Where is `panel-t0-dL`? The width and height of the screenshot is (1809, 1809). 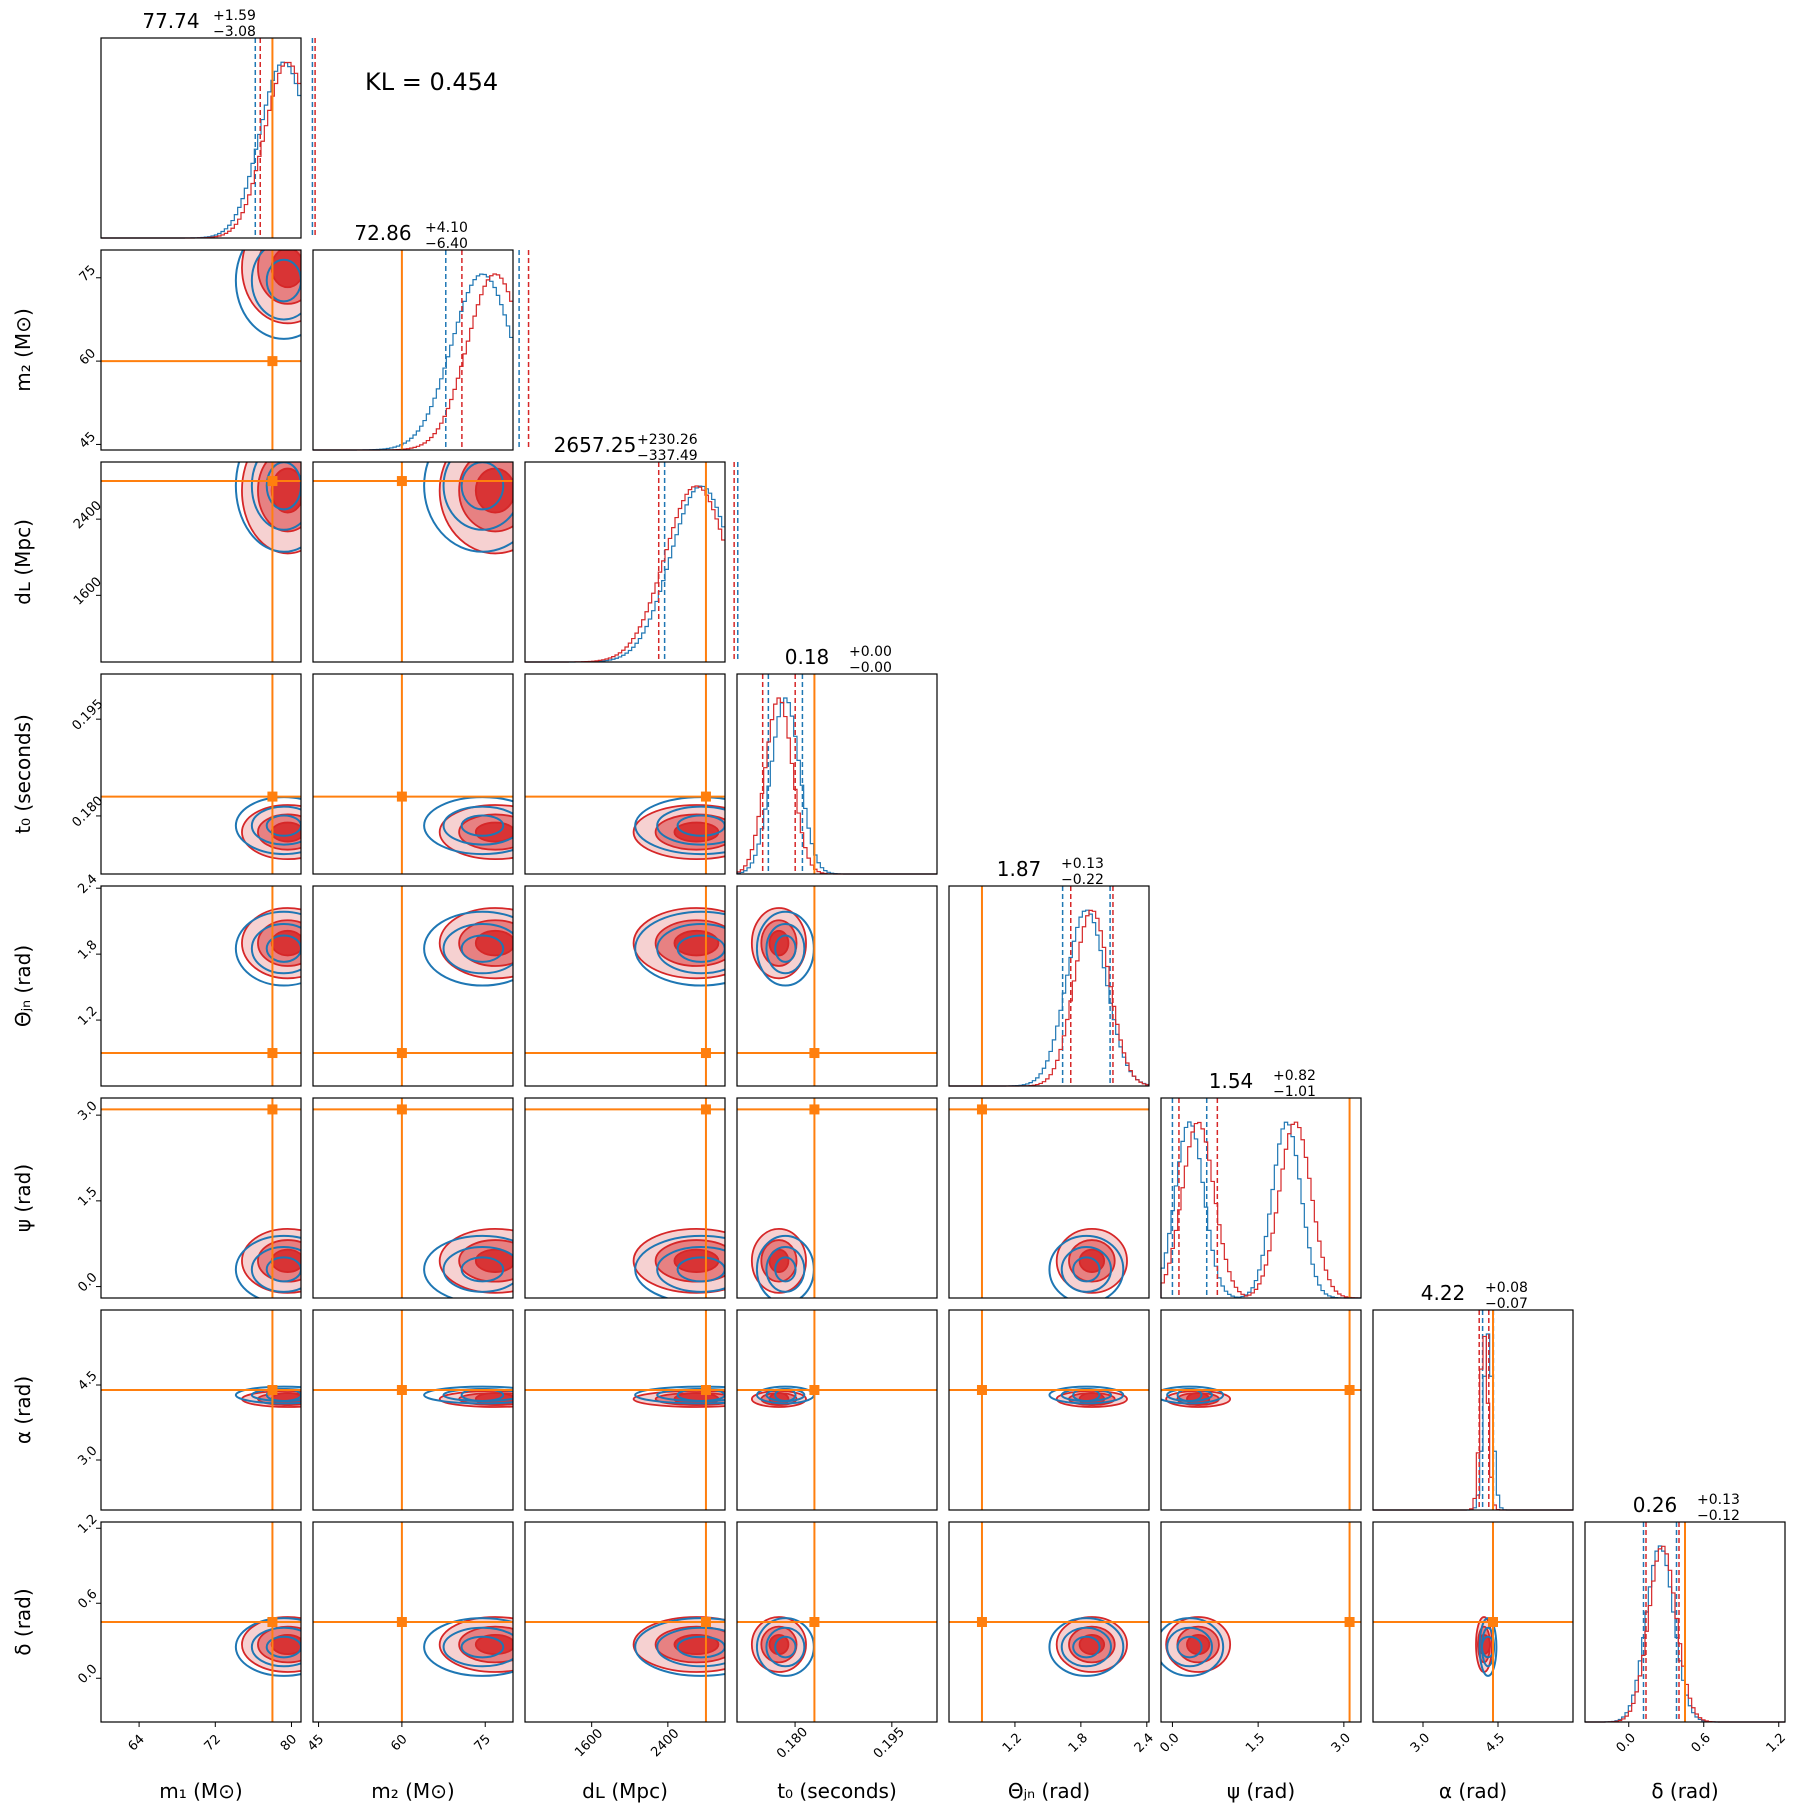 panel-t0-dL is located at coordinates (625, 774).